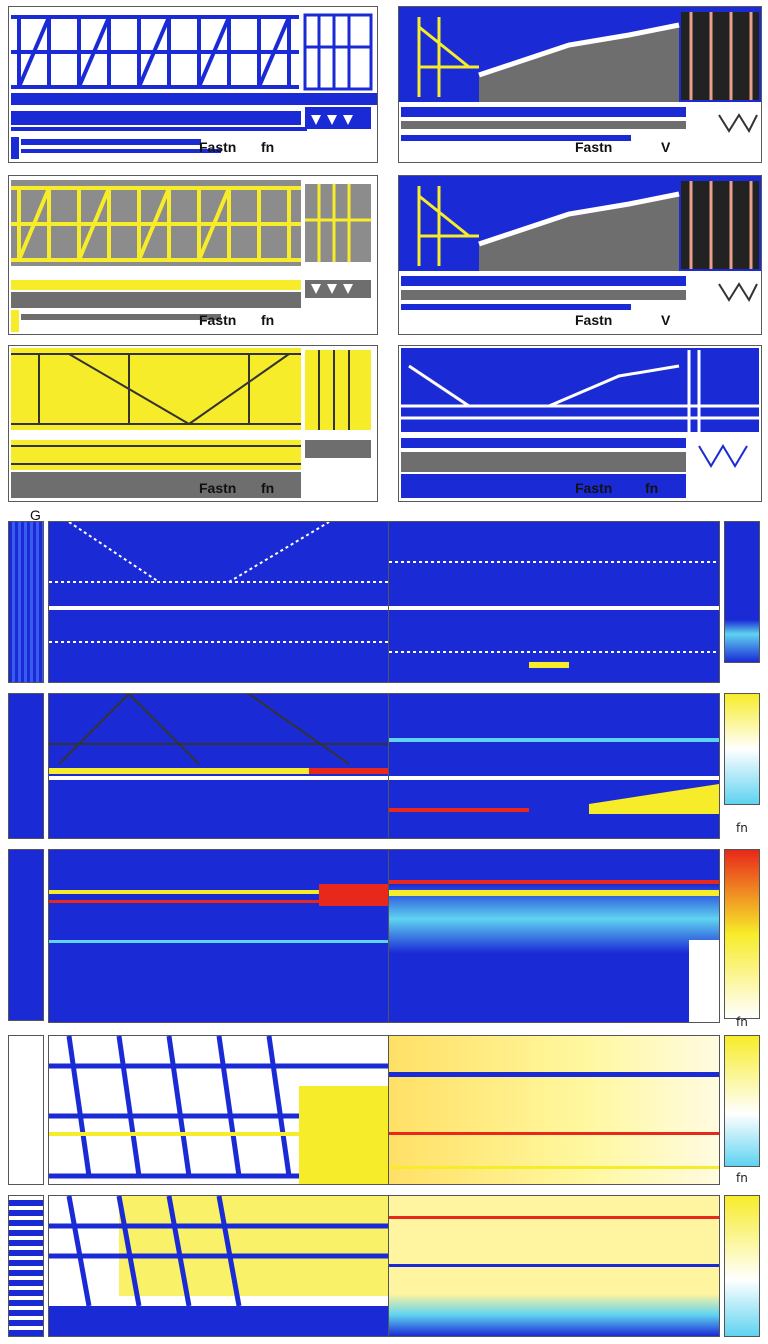 This screenshot has width=768, height=1344. Describe the element at coordinates (219, 1110) in the screenshot. I see `row4-plot-a` at that location.